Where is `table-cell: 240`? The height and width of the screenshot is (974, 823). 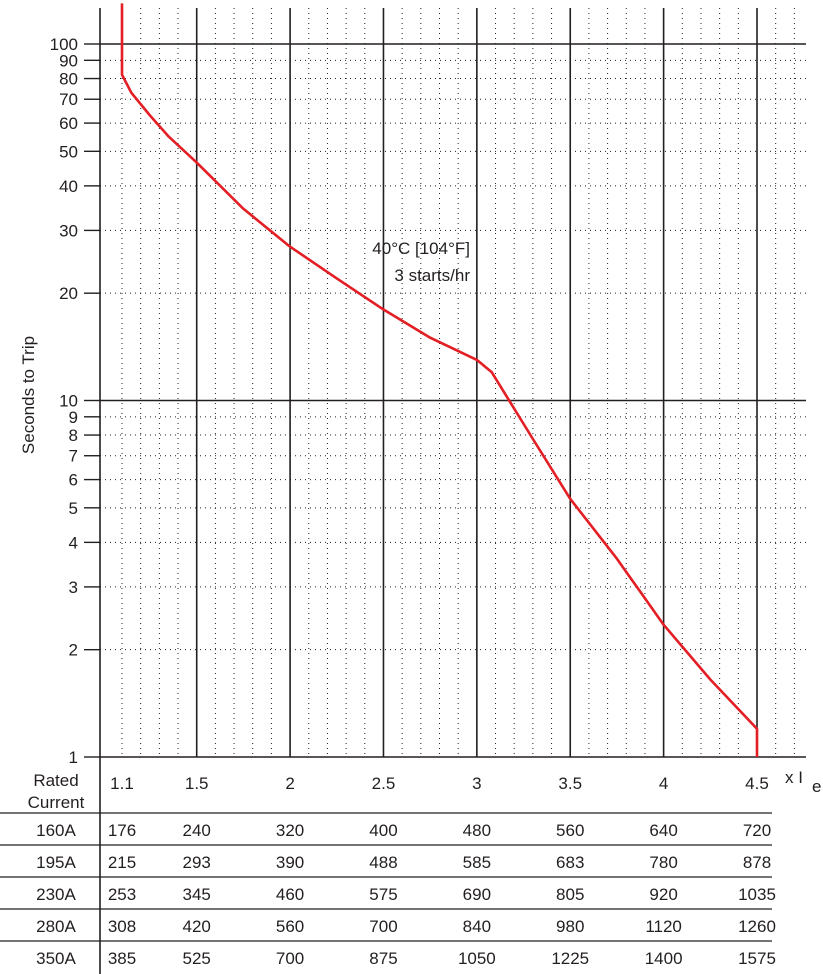 table-cell: 240 is located at coordinates (197, 830).